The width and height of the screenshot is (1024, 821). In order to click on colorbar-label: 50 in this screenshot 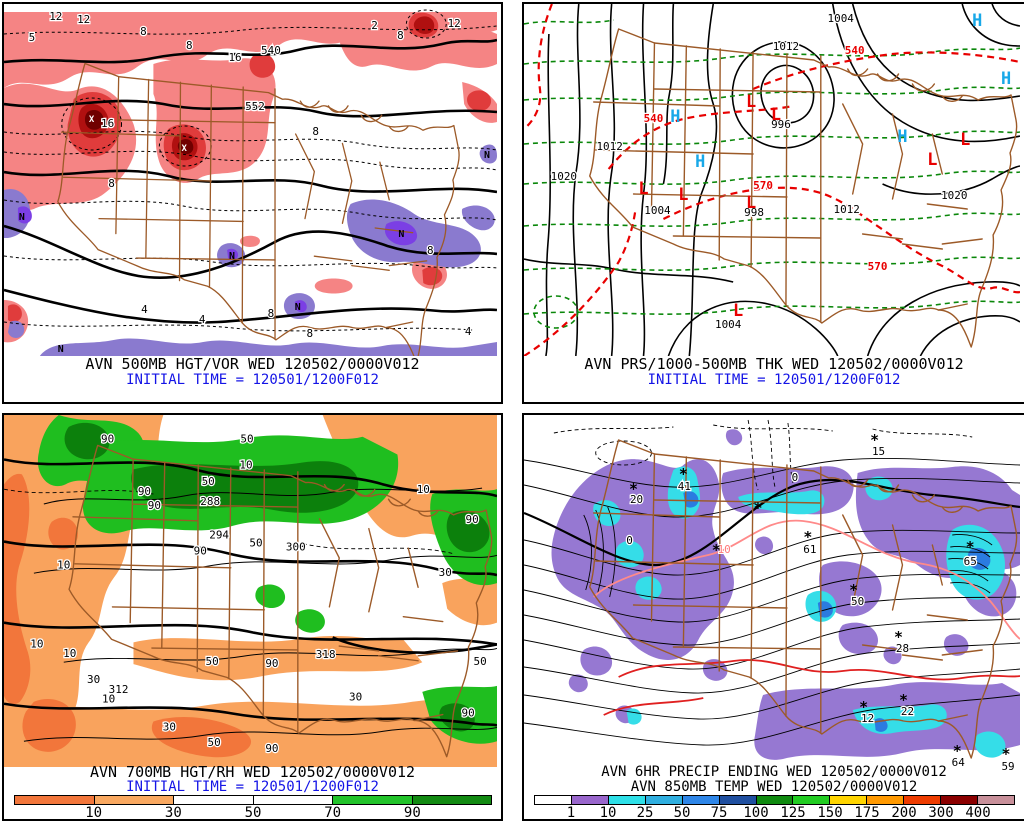, I will do `click(253, 813)`.